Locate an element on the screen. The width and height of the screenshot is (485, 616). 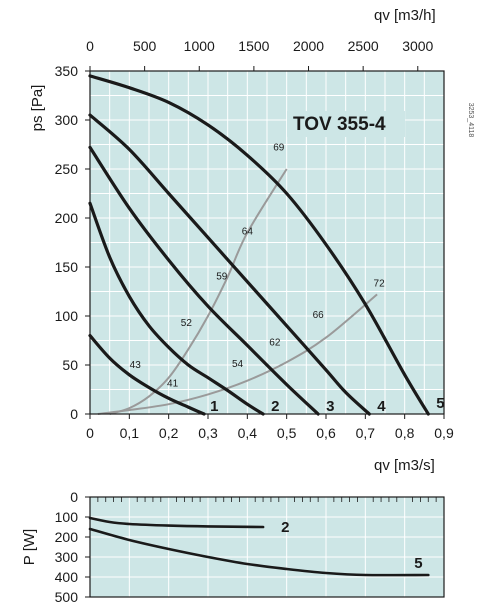
power-y-tick-label: 300 is located at coordinates (67, 557).